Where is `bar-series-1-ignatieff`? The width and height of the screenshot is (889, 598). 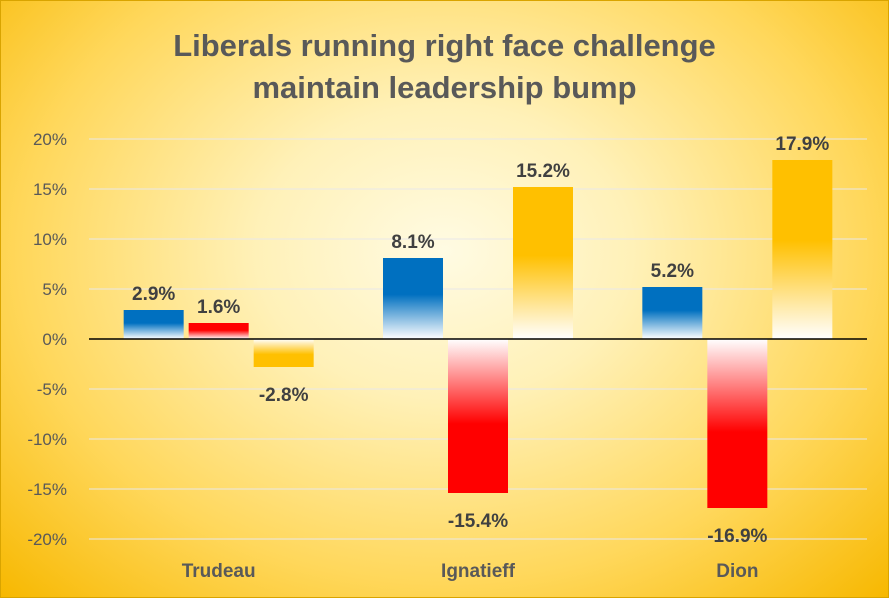
bar-series-1-ignatieff is located at coordinates (413, 298).